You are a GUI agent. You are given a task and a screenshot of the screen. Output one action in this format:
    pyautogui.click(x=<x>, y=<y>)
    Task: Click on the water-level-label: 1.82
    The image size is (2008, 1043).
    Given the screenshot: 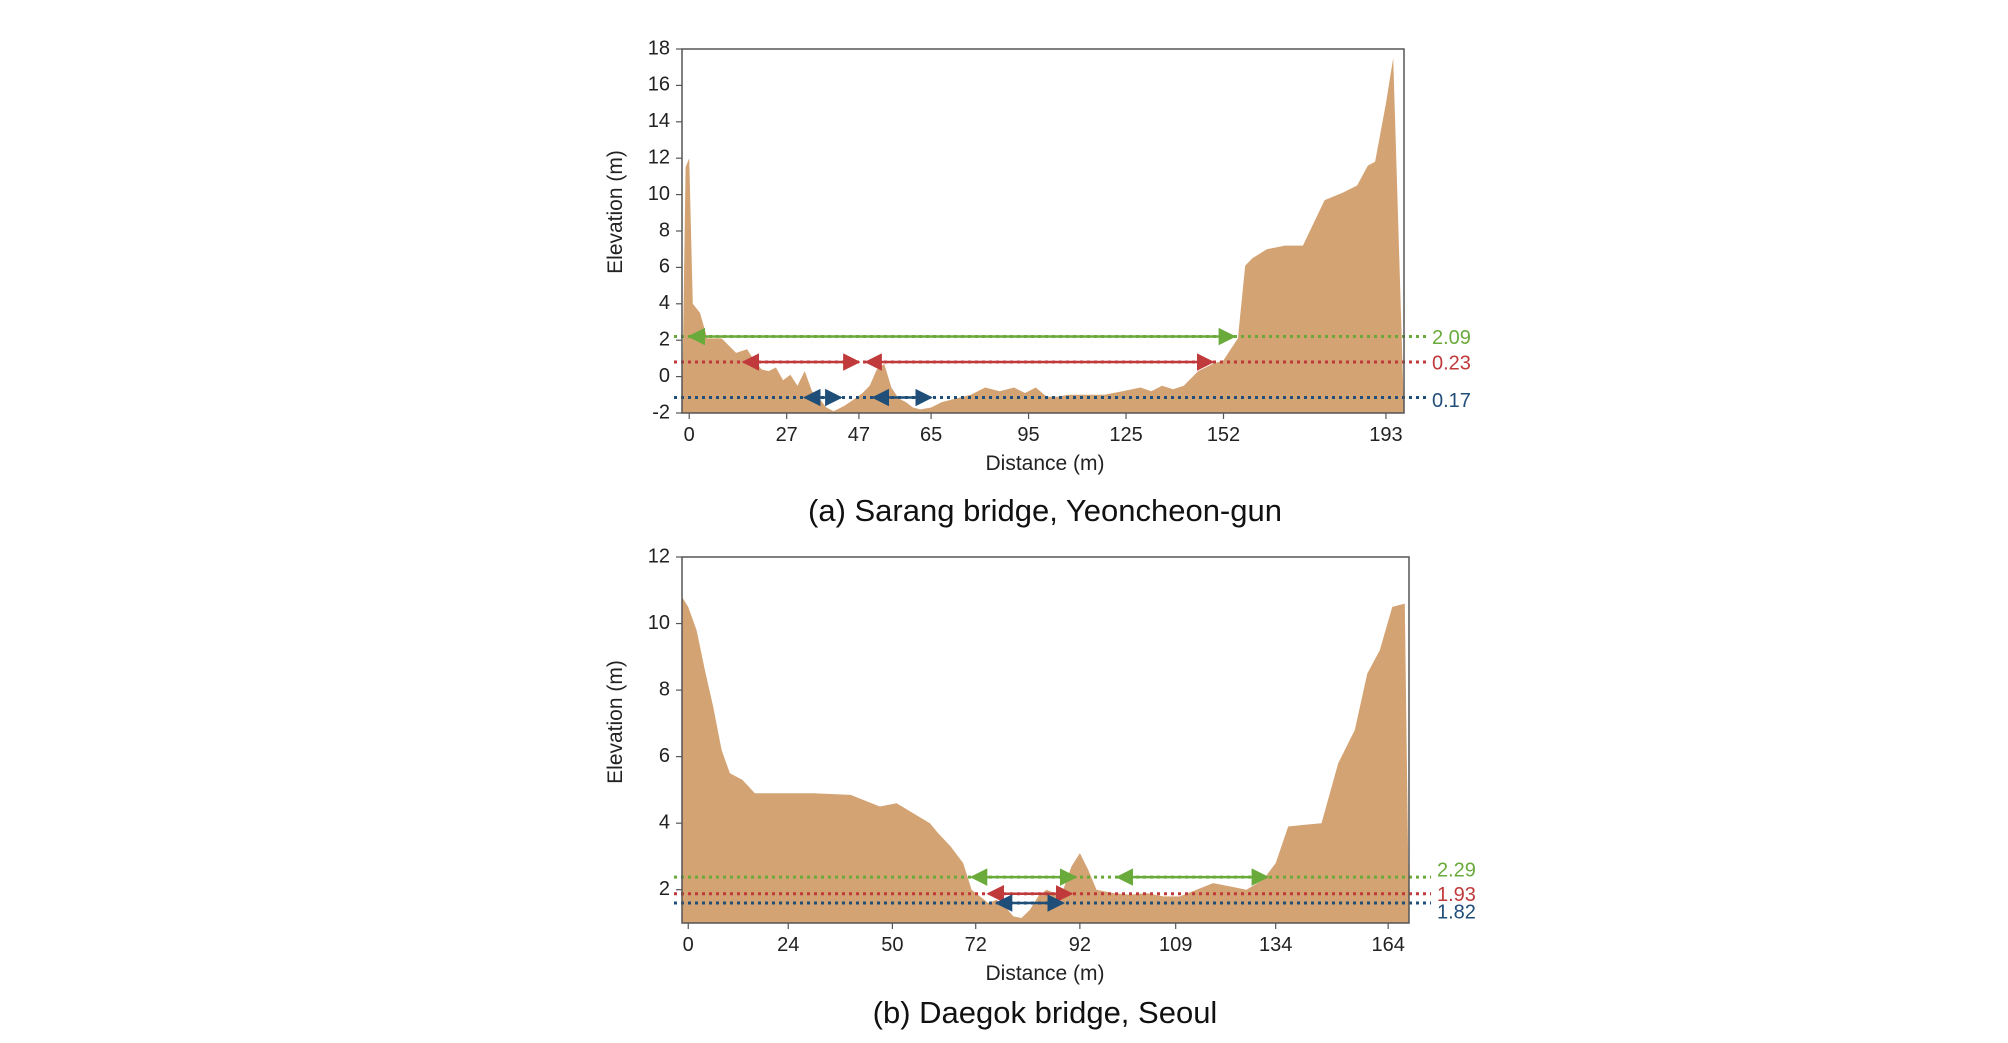 What is the action you would take?
    pyautogui.click(x=1456, y=912)
    